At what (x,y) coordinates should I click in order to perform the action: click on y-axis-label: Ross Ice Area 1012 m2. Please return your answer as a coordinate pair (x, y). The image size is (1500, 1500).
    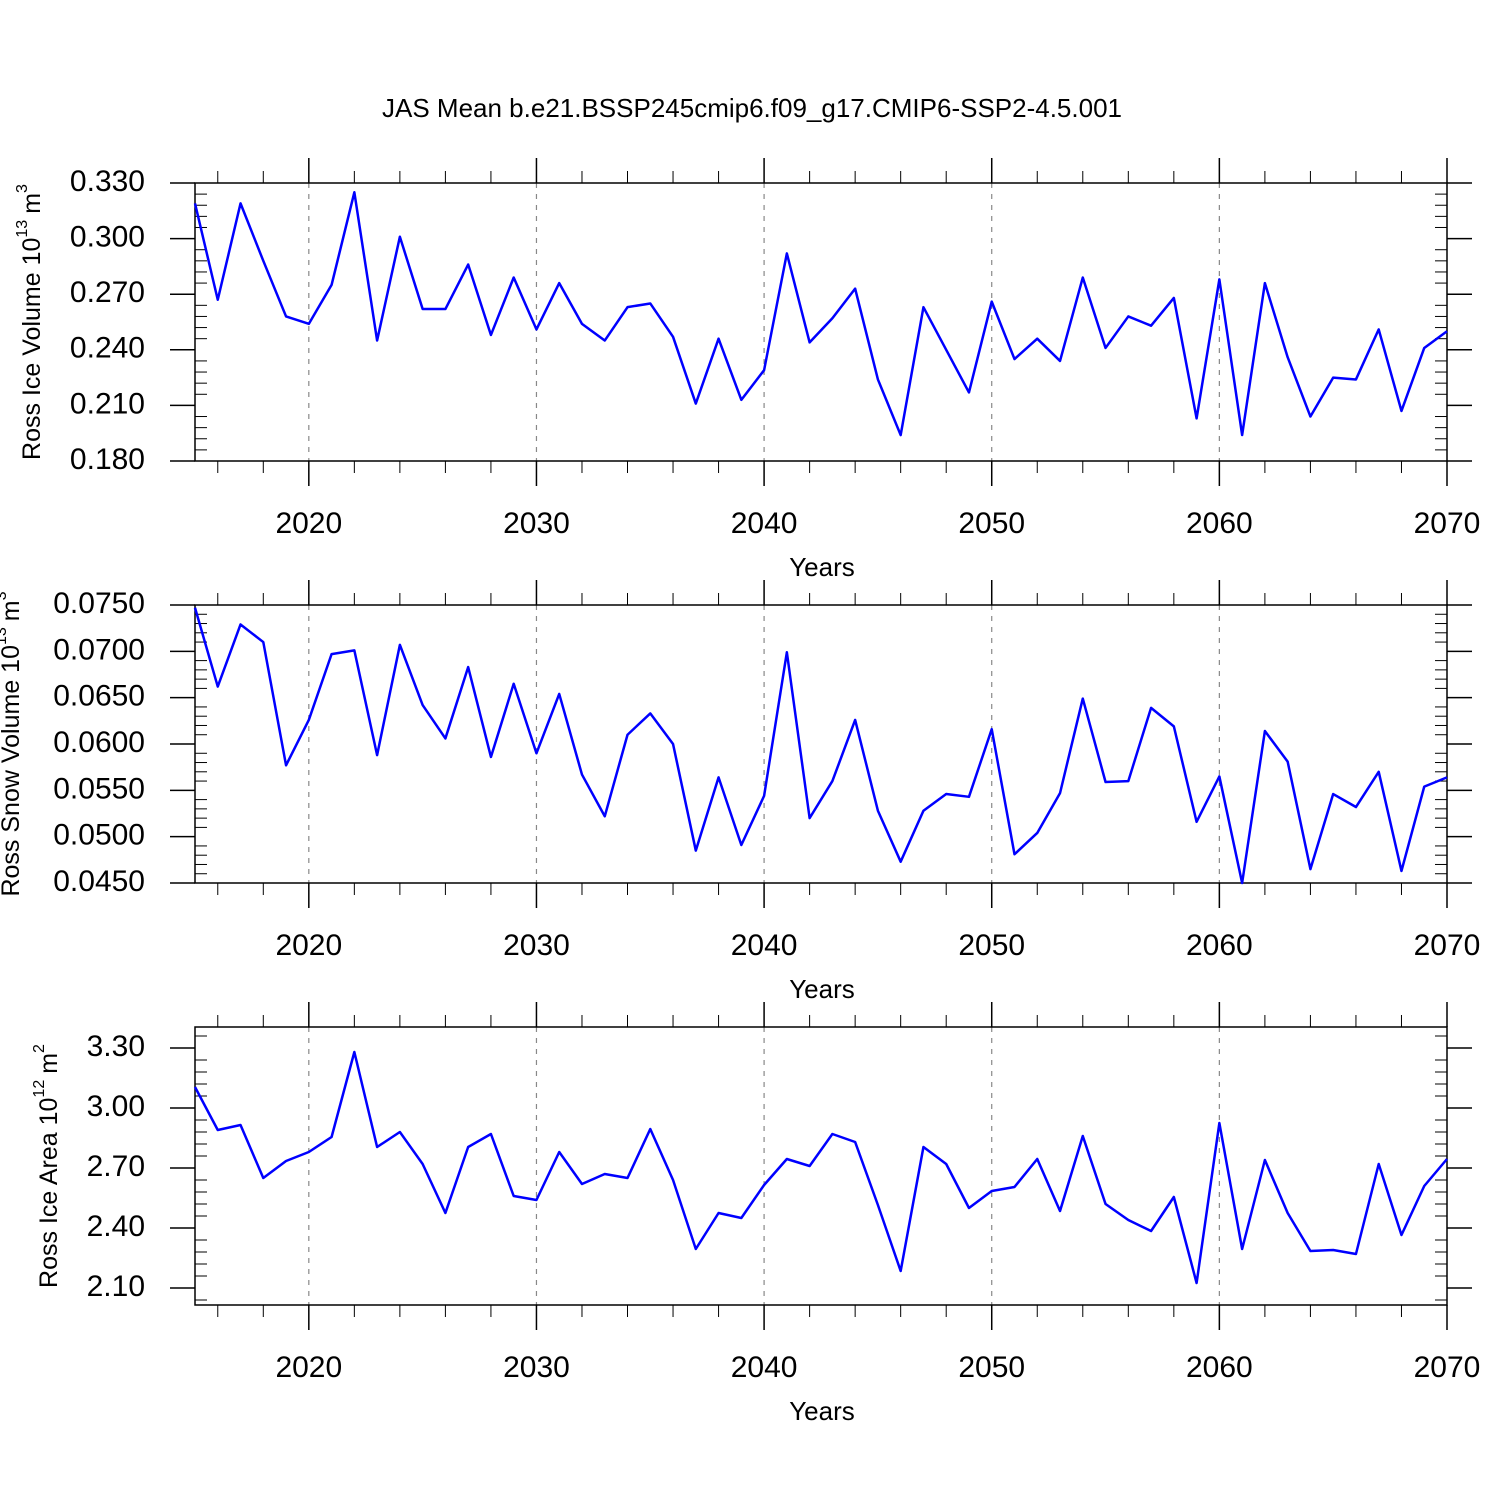
    Looking at the image, I should click on (46, 1166).